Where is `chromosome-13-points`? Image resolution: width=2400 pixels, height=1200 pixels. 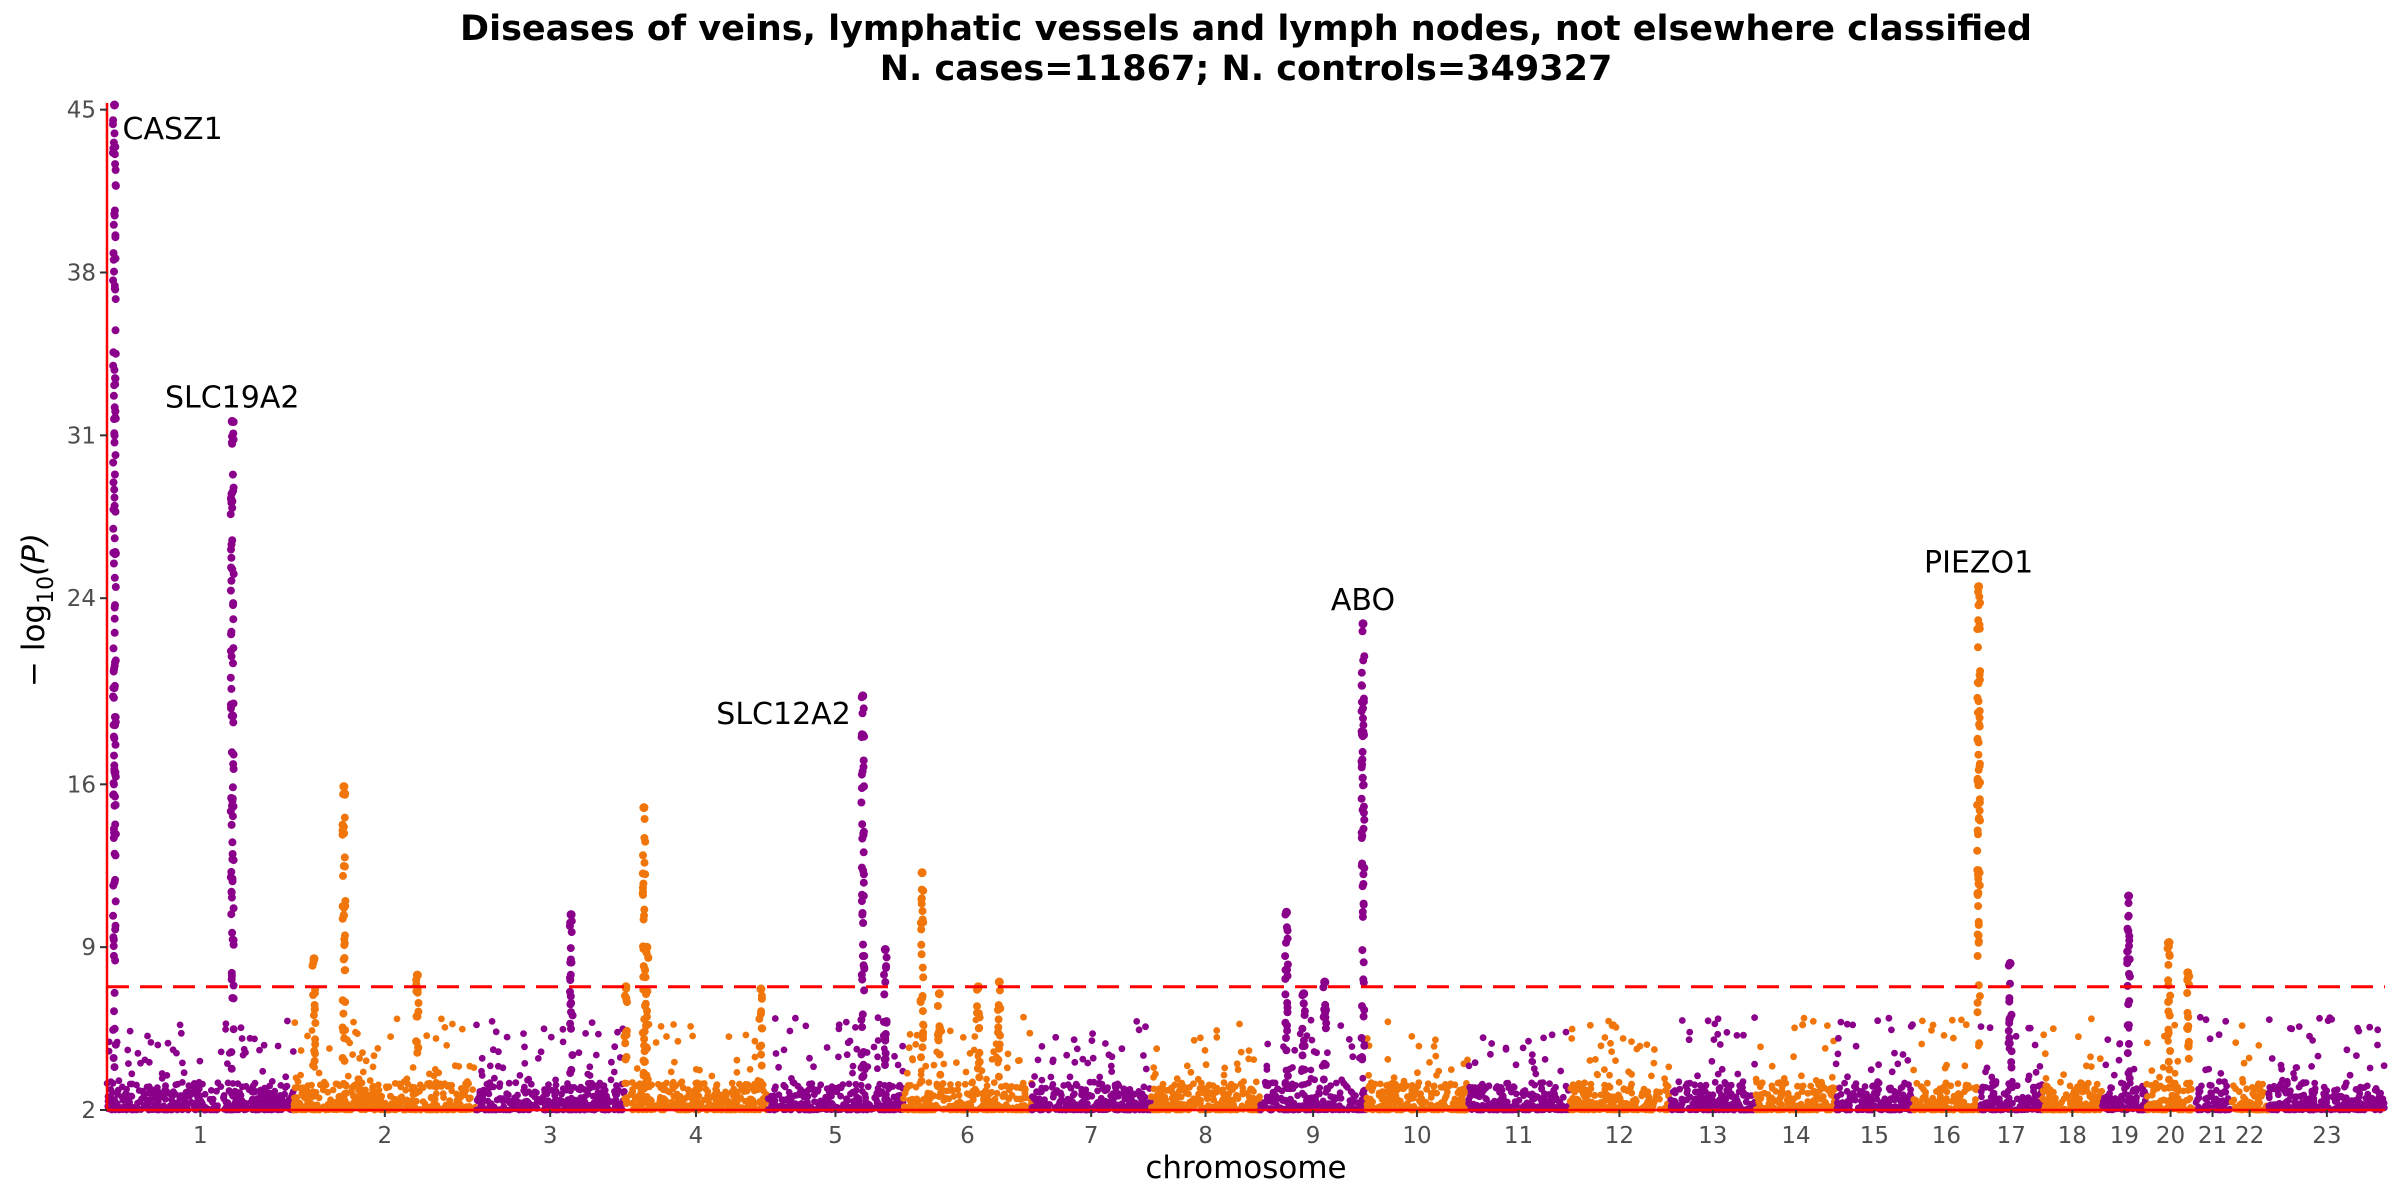
chromosome-13-points is located at coordinates (1713, 1064).